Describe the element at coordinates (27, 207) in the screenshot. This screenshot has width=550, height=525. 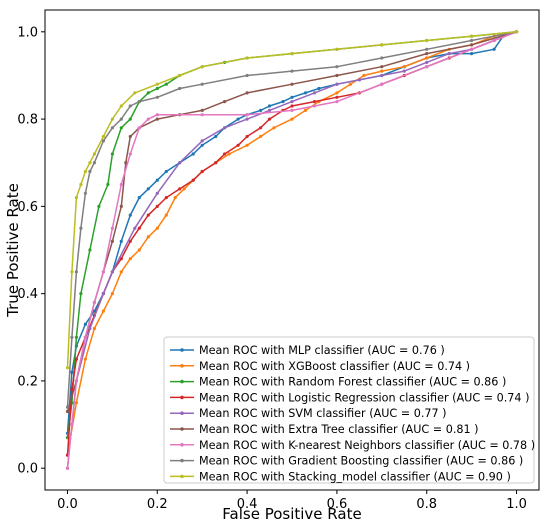
I see `y-tick-label: 0.6` at that location.